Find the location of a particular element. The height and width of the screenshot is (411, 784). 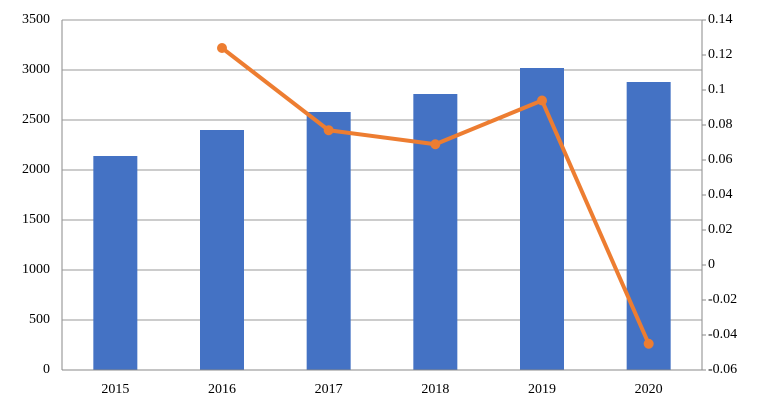

y2-tick-label: 0.06 is located at coordinates (720, 159).